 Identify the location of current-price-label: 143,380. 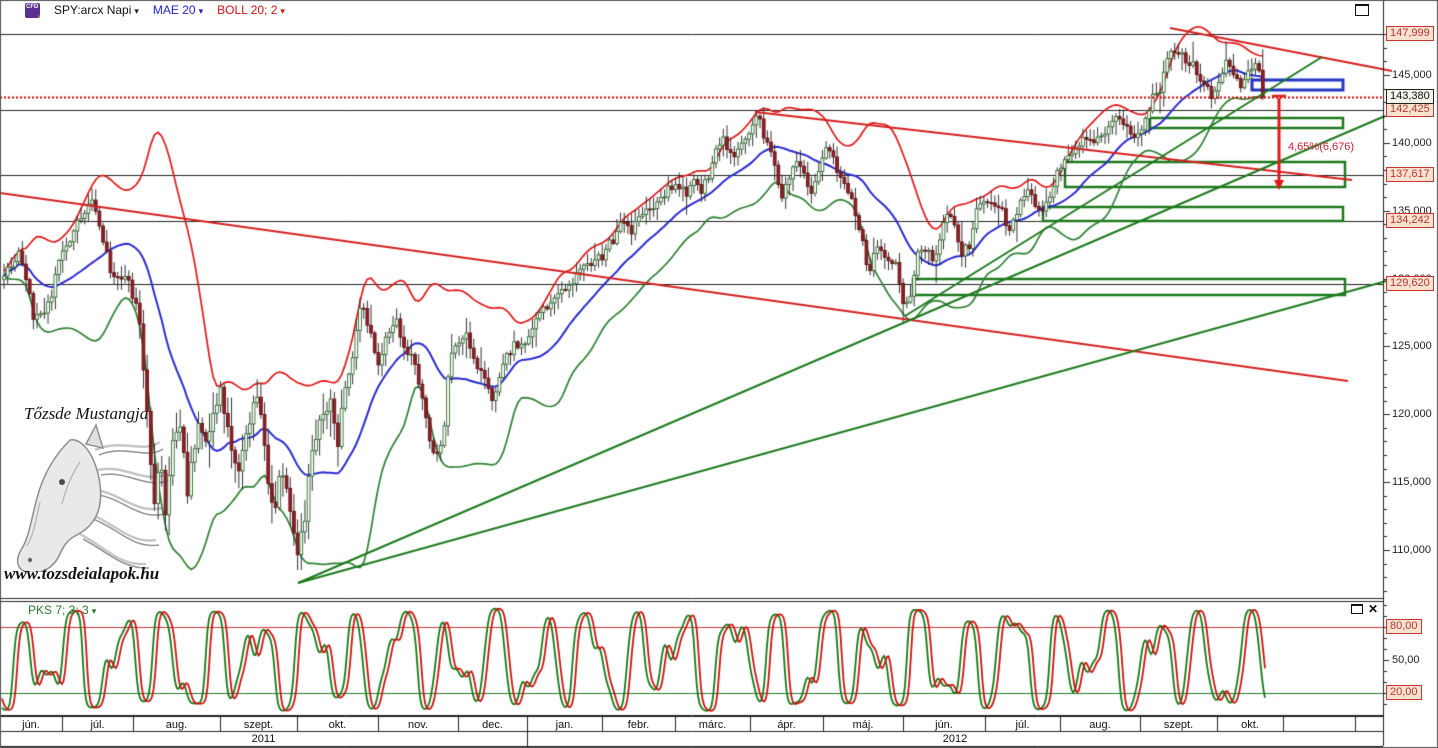
(1410, 96).